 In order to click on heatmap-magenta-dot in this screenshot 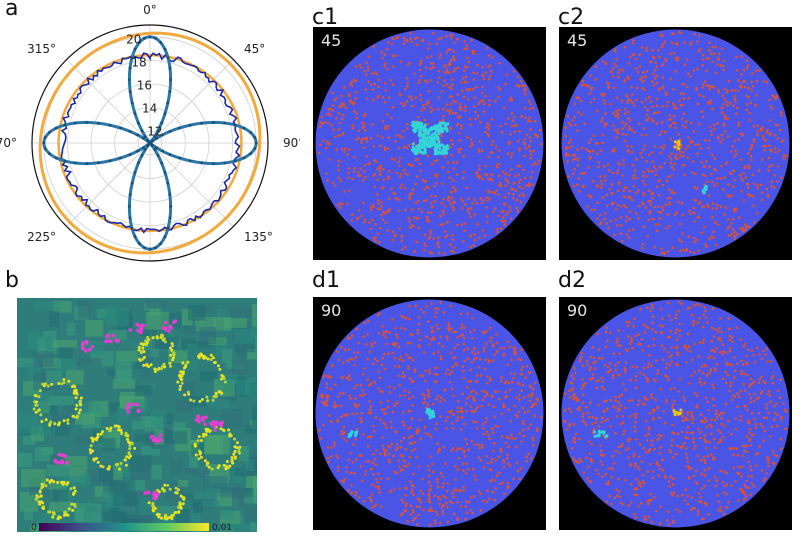, I will do `click(154, 498)`.